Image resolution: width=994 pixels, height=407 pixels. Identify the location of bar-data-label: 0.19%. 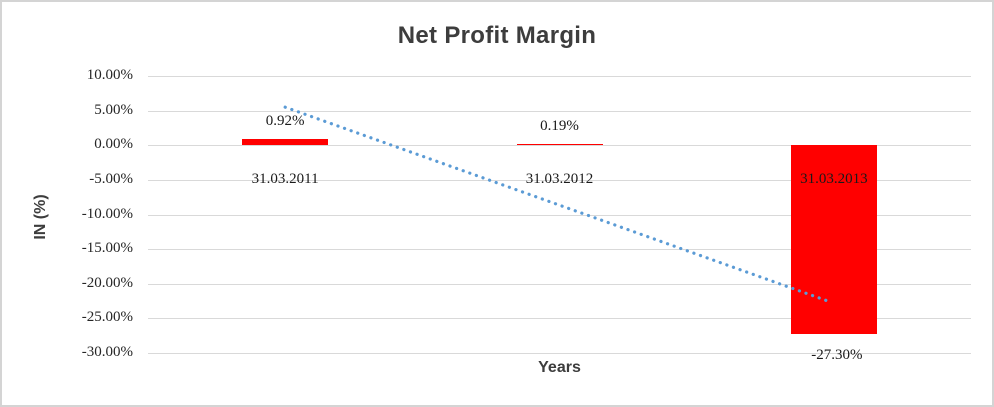
(559, 125).